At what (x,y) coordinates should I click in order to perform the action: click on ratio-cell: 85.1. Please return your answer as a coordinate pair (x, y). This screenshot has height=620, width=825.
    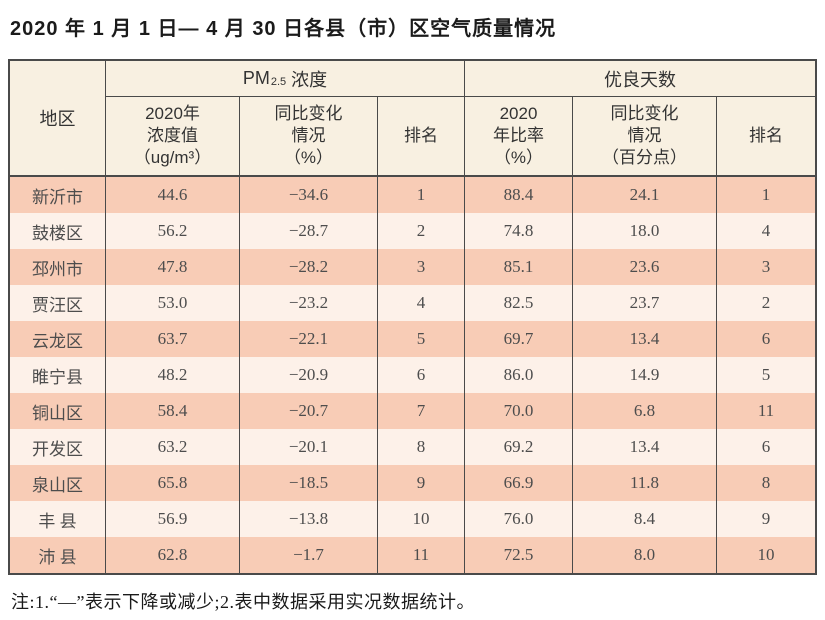
    Looking at the image, I should click on (519, 267).